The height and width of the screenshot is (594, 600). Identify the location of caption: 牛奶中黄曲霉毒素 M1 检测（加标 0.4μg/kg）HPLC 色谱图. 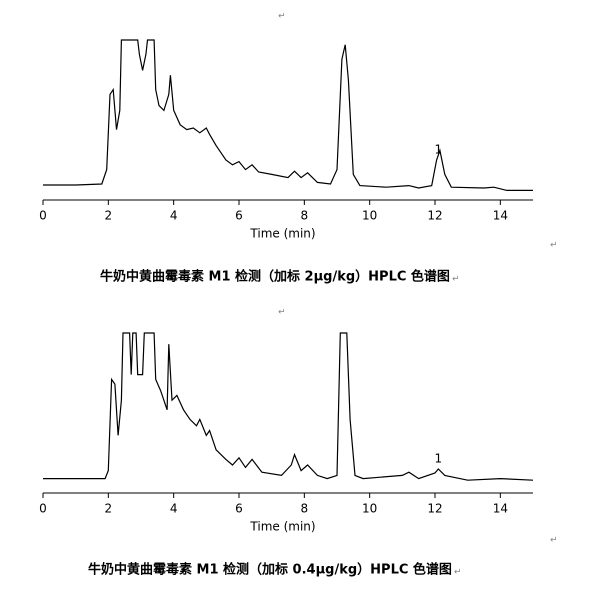
(270, 570).